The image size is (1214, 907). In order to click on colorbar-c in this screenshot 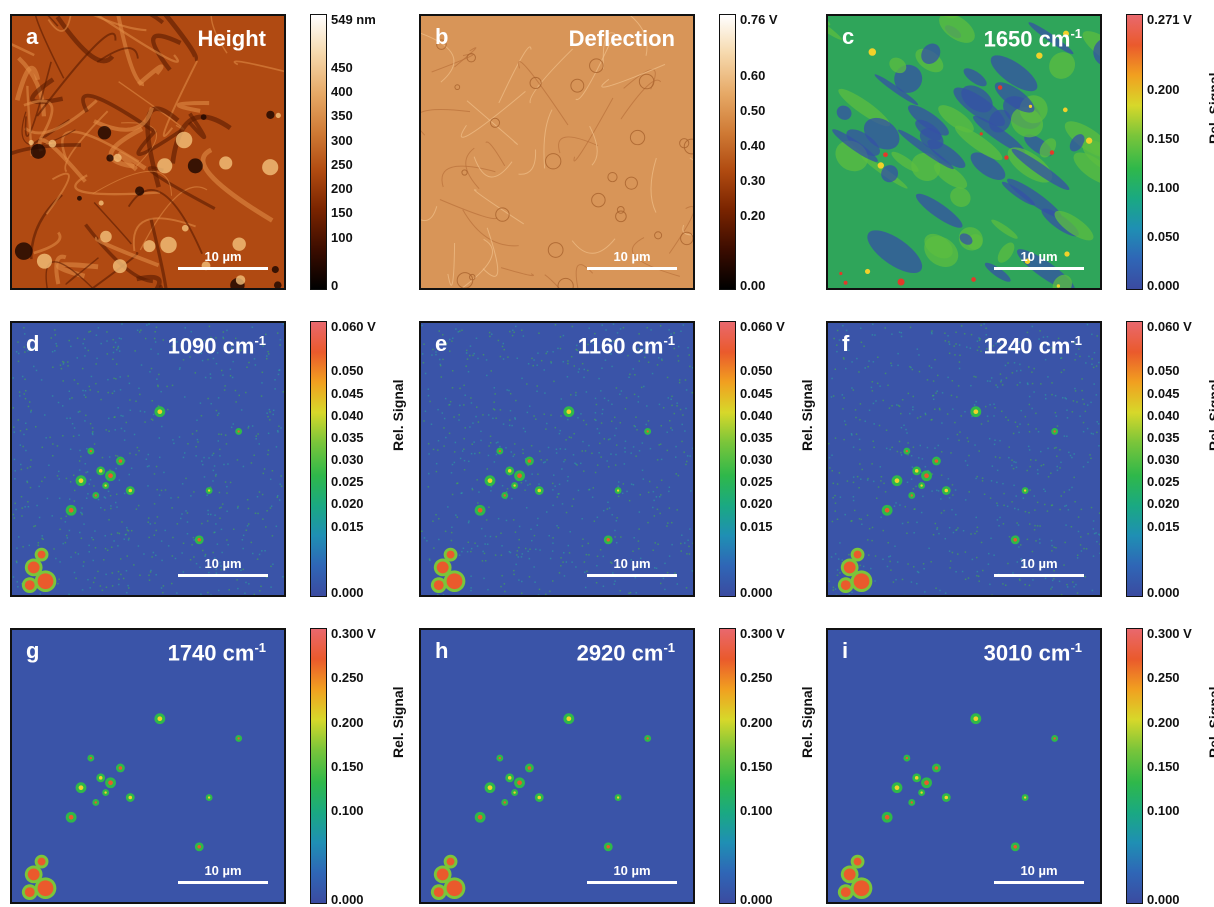, I will do `click(1134, 152)`.